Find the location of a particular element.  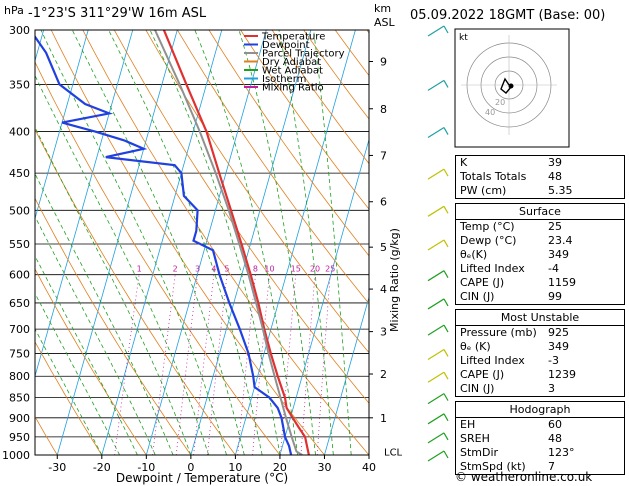

mixing-ratio-label-5: 5 is located at coordinates (226, 269).